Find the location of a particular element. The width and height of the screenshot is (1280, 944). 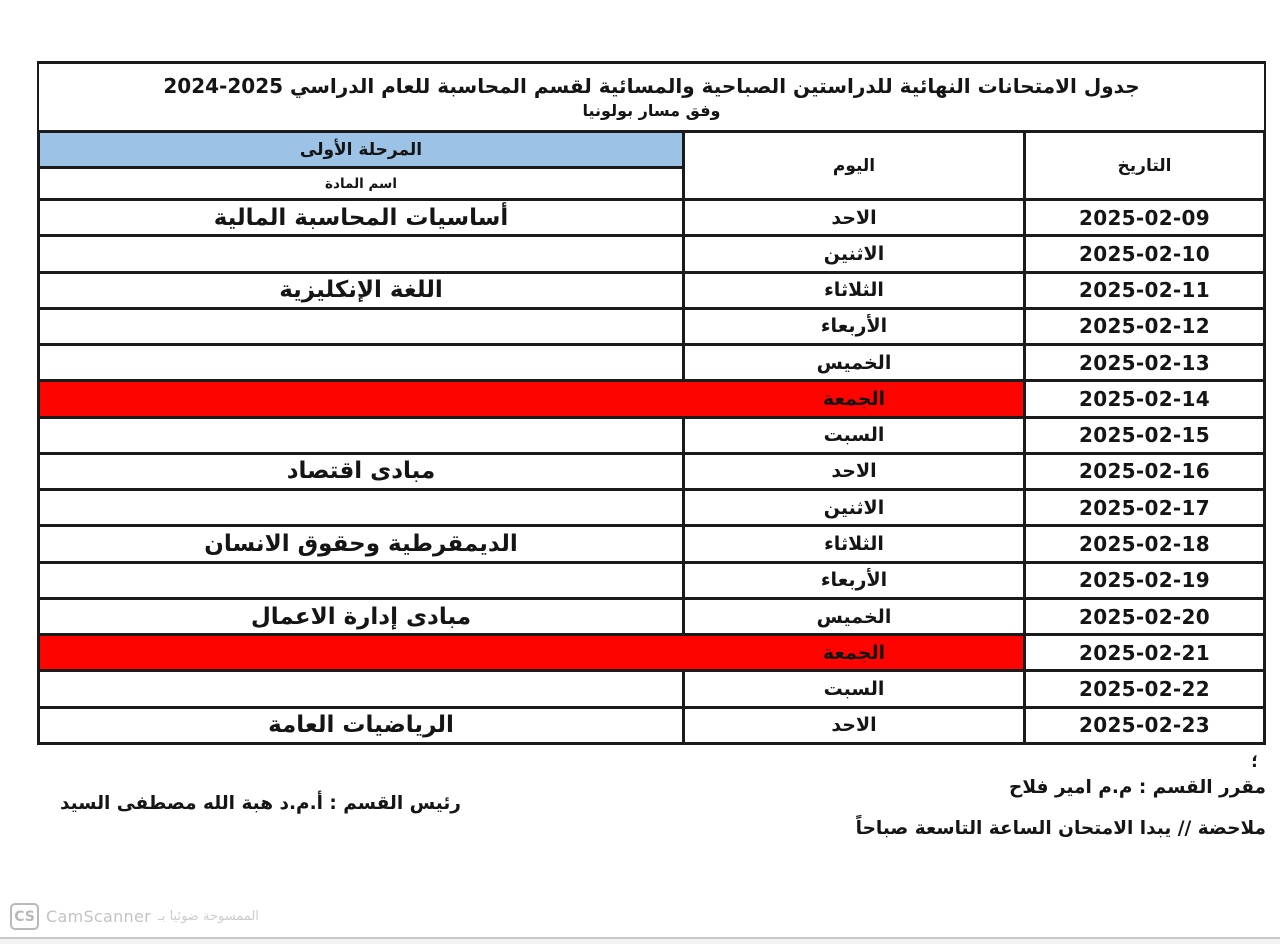

date-cell: 2025-02-17 is located at coordinates (1144, 507).